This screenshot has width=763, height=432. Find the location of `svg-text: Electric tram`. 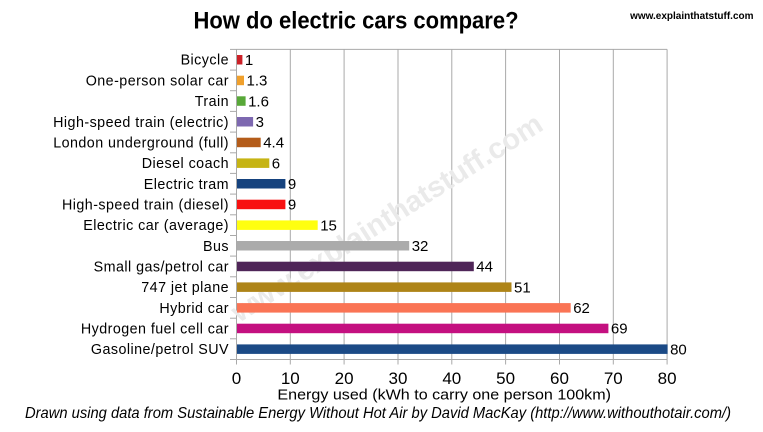

svg-text: Electric tram is located at coordinates (186, 185).